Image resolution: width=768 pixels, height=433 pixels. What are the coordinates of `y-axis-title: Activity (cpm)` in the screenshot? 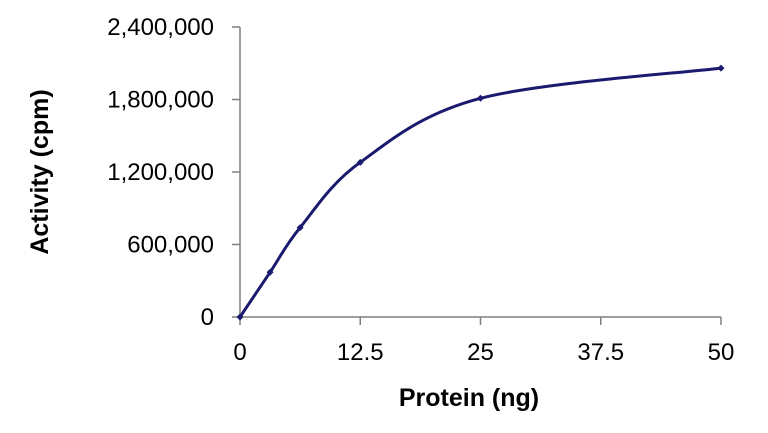 It's located at (40, 171).